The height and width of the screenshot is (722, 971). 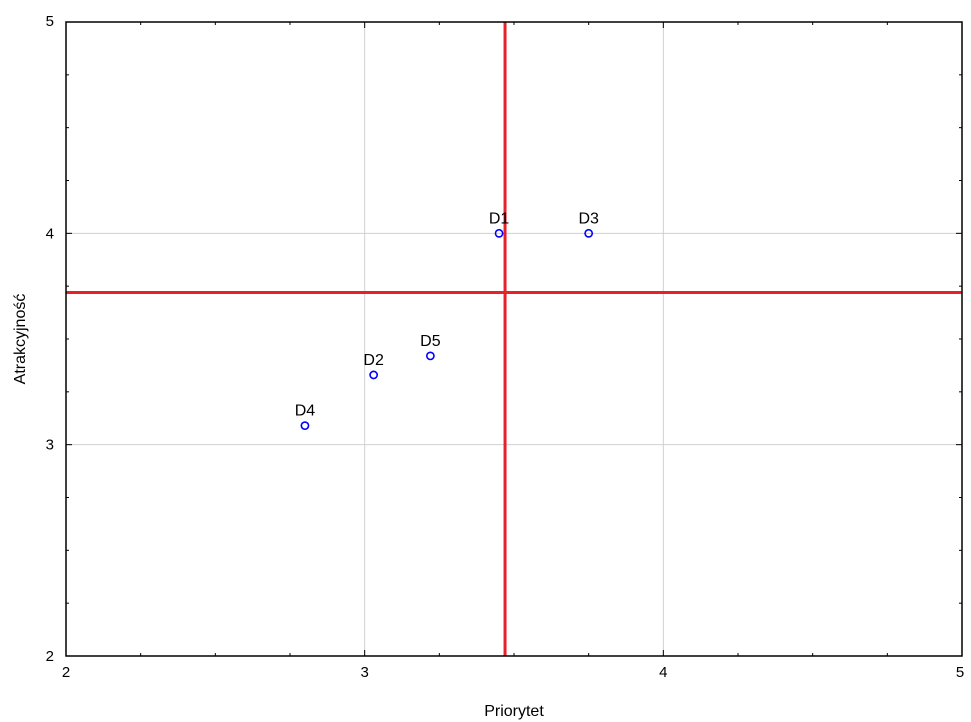 What do you see at coordinates (499, 233) in the screenshot?
I see `data-point-d1` at bounding box center [499, 233].